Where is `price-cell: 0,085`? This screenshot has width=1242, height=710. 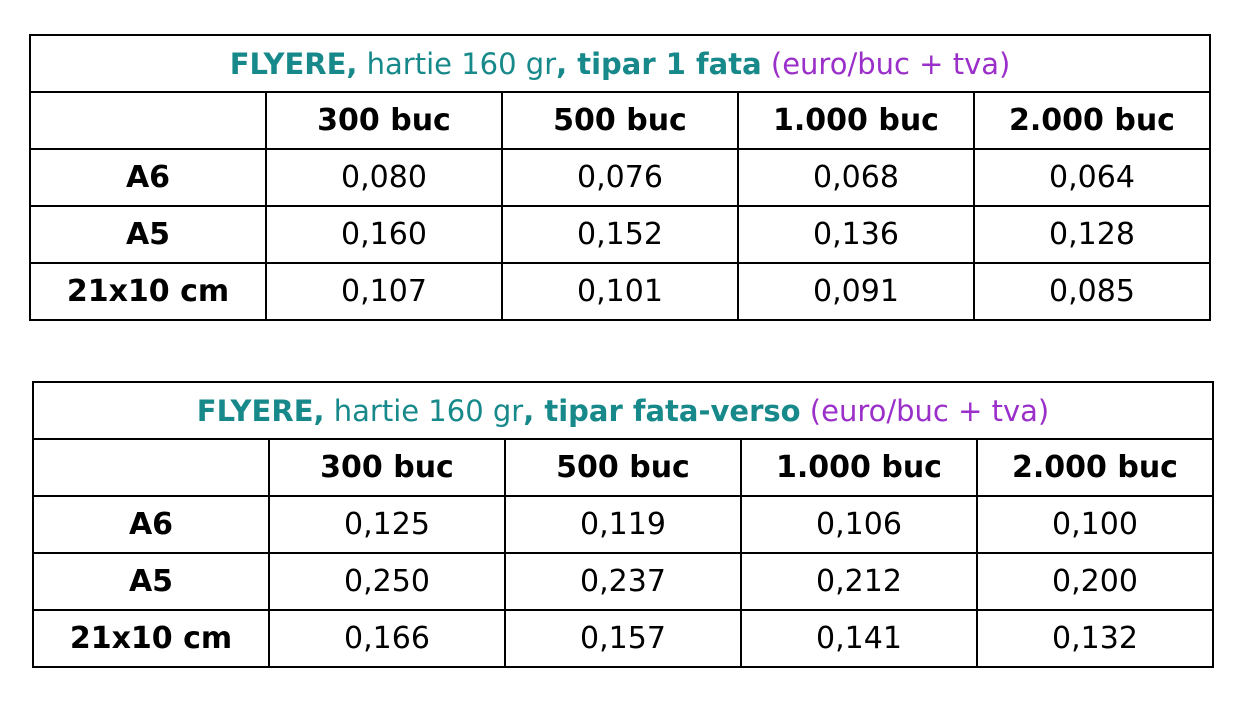
price-cell: 0,085 is located at coordinates (1092, 291).